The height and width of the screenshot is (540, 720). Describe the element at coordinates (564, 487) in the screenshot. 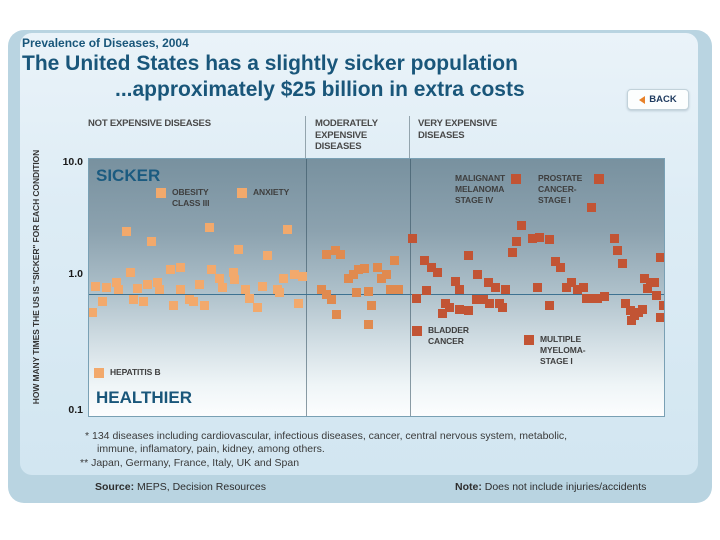

I see `note-text: Does not include injuries/accidents` at that location.